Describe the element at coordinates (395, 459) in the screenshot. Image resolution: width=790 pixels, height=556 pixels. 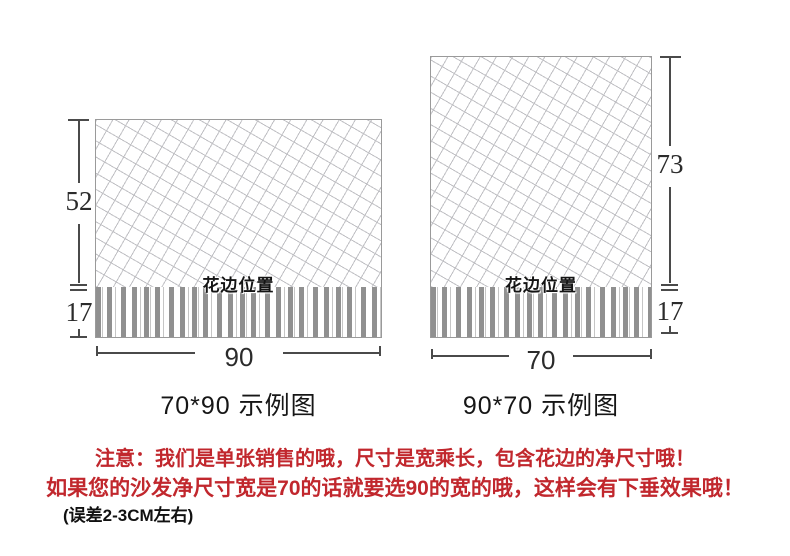
I see `notice-line-1: 注意：我们是单张销售的哦，尺寸是宽乘长，包含花边的净尺寸哦！` at that location.